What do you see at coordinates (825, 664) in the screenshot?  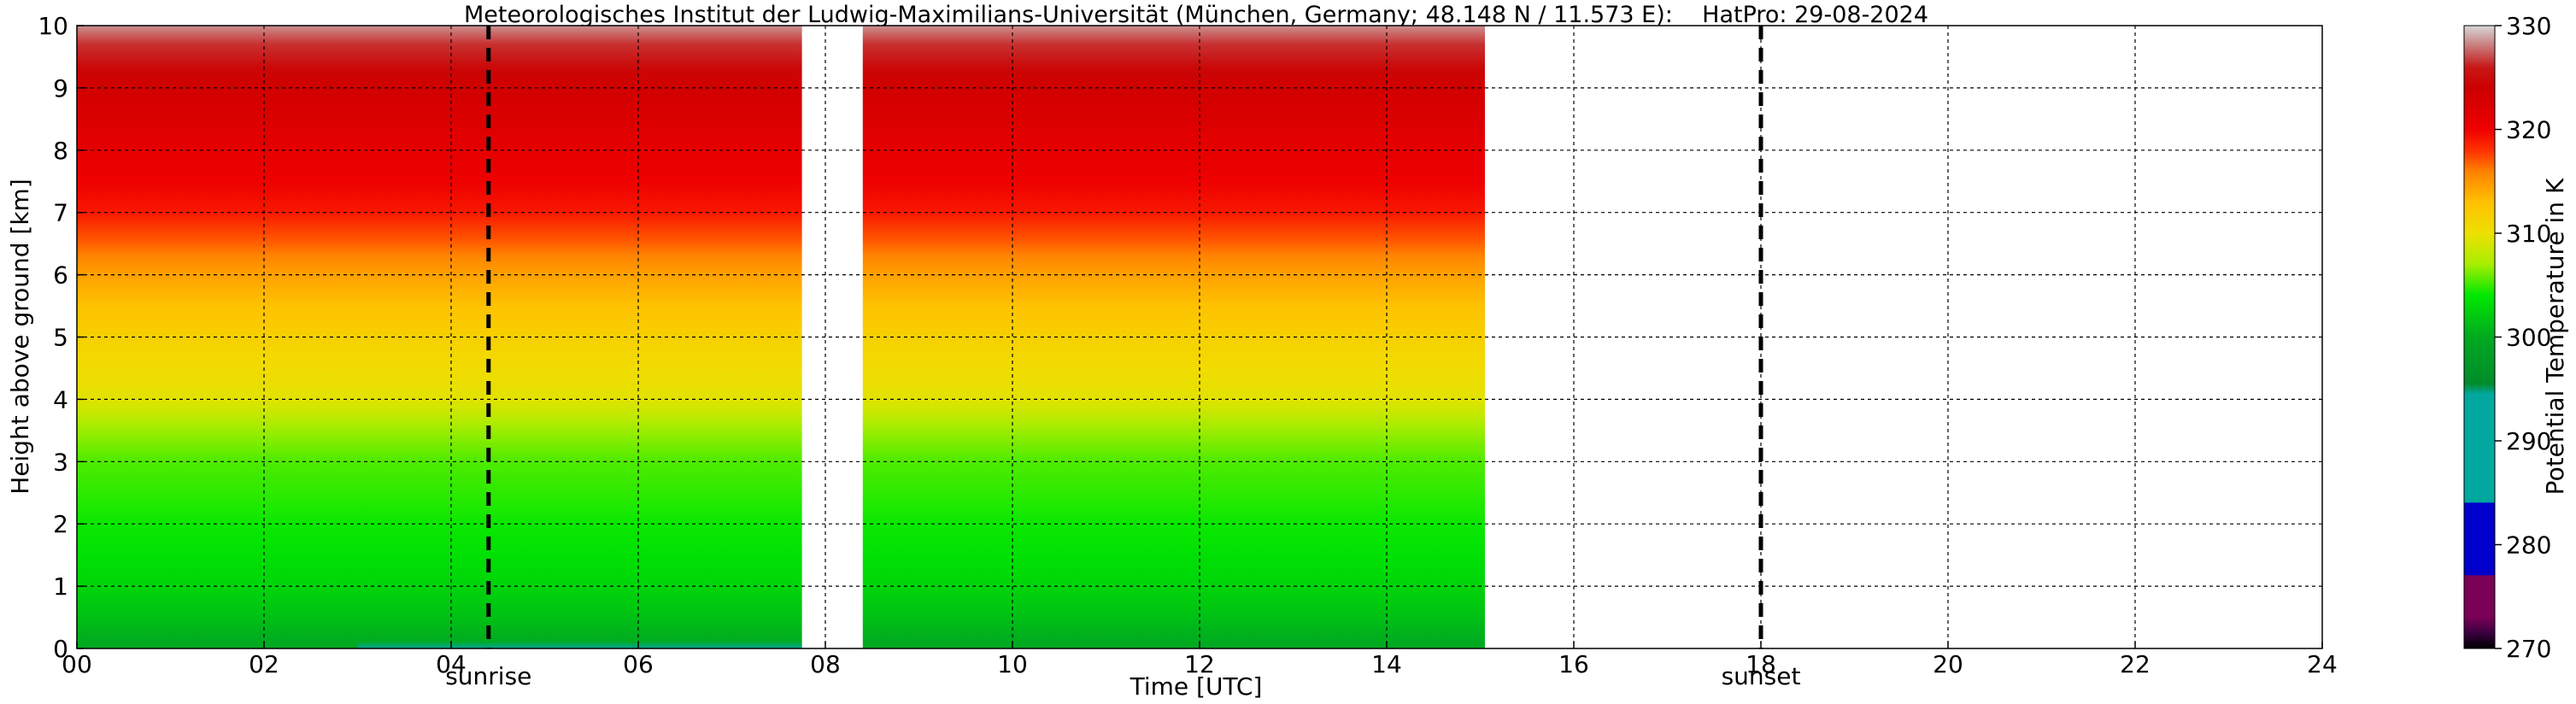 I see `x-tick-label: 08` at bounding box center [825, 664].